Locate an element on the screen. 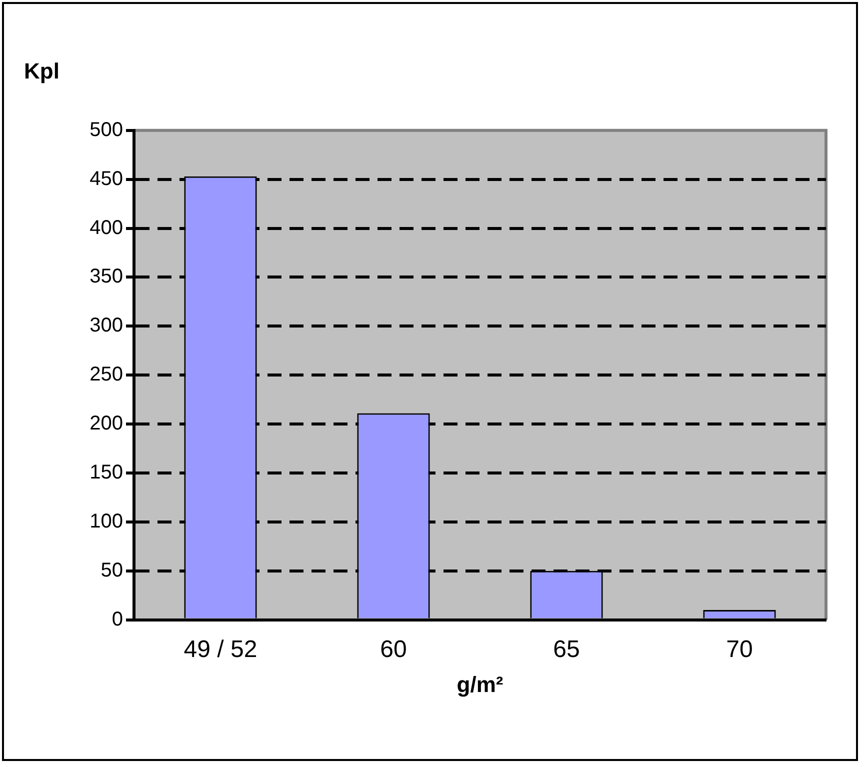 Image resolution: width=864 pixels, height=767 pixels. y-tick-label: 250 is located at coordinates (106, 375).